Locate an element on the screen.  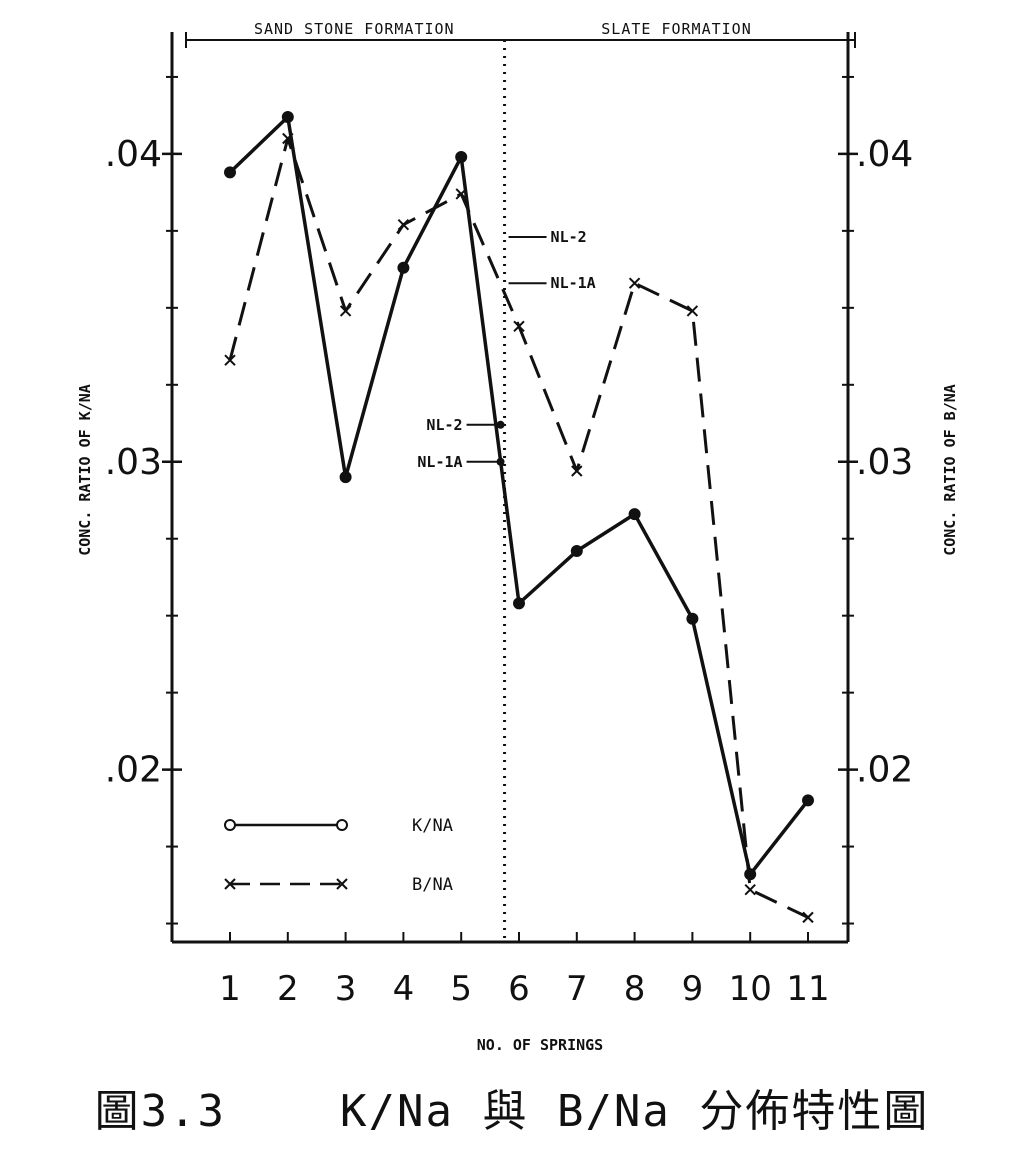
x-axis: 1 2 3 4 5 6 7 8 9 10 11 is located at coordinates (524, 970).